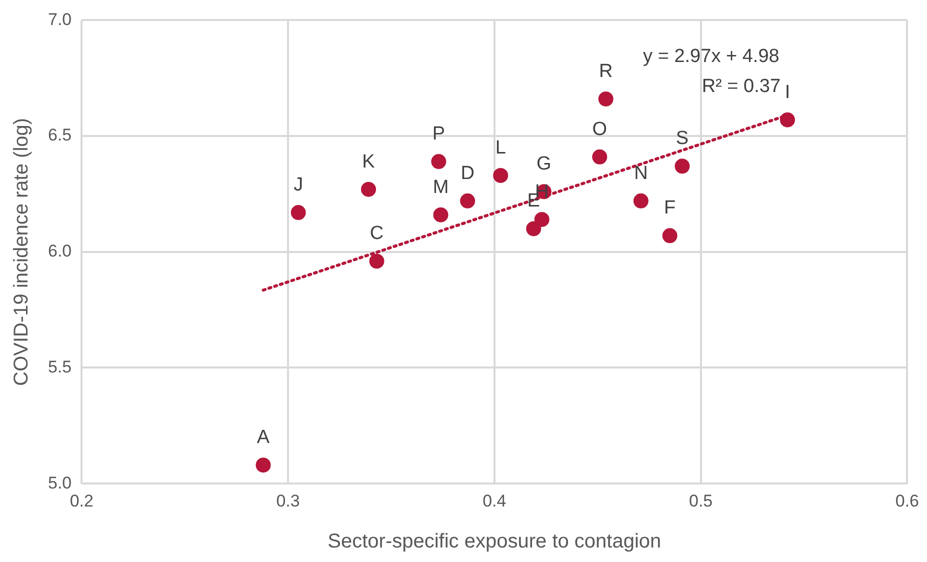 This screenshot has height=562, width=927. Describe the element at coordinates (21, 252) in the screenshot. I see `y-axis-title: COVID-19 incidence rate (log)` at that location.